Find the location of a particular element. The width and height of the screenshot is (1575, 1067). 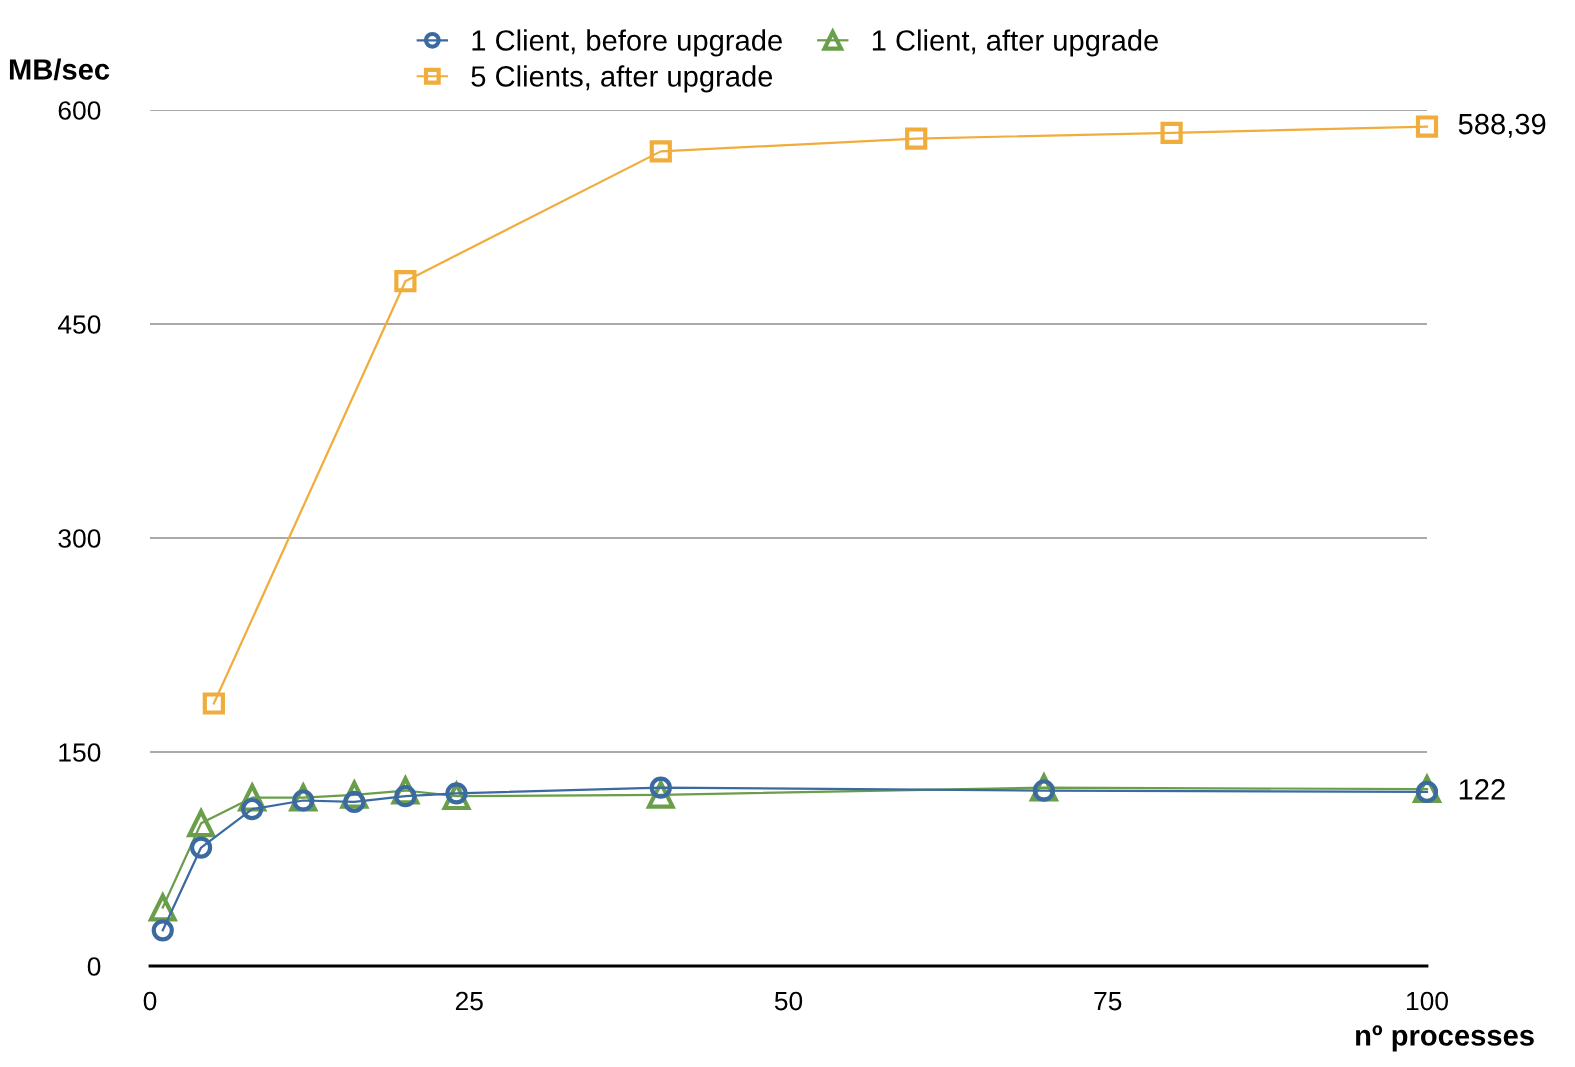

annotation: 588,39 is located at coordinates (1502, 125).